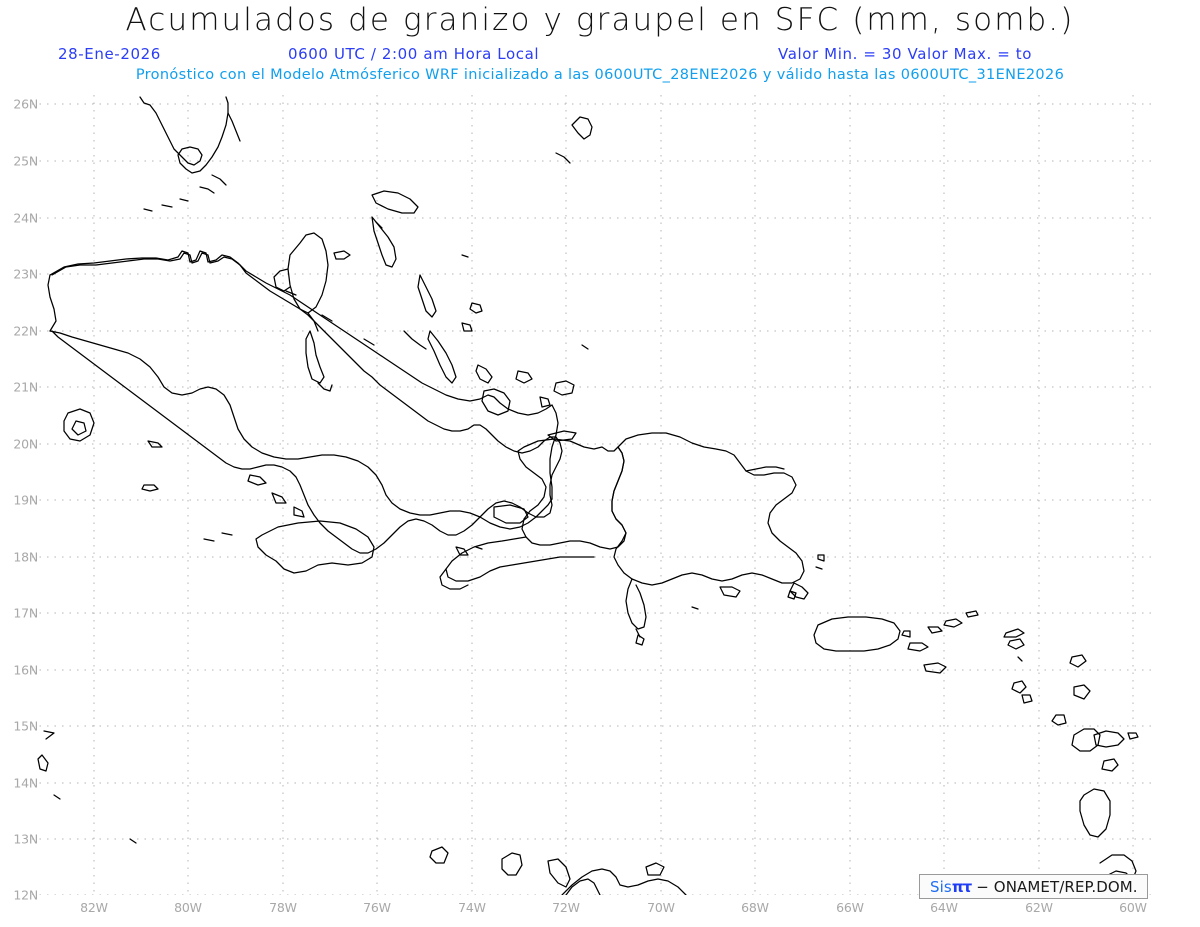 The height and width of the screenshot is (927, 1200). Describe the element at coordinates (79, 425) in the screenshot. I see `coast-juventud` at that location.